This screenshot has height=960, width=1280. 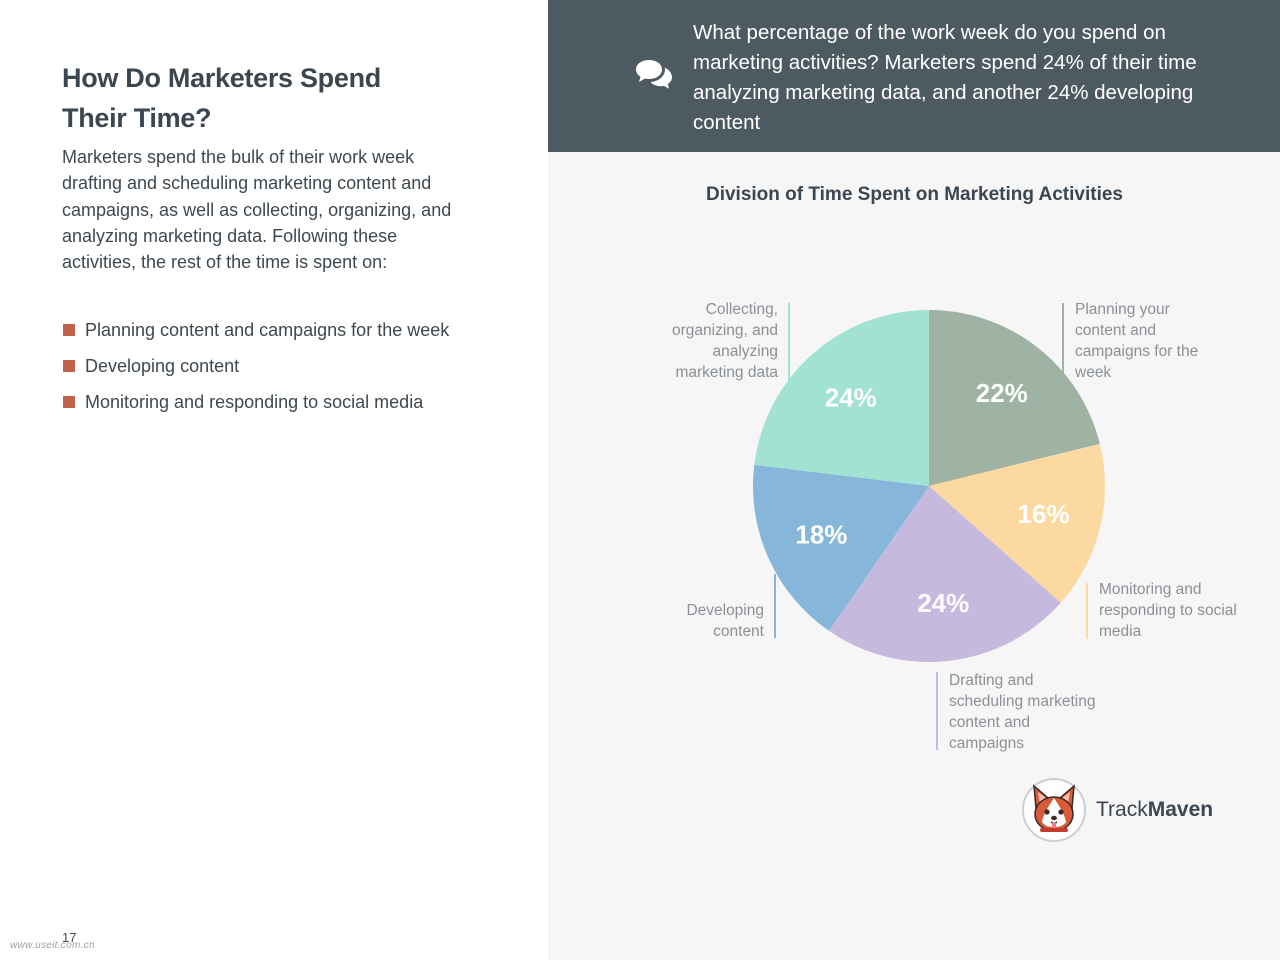 I want to click on slice-label-developing: Developing content, so click(x=725, y=621).